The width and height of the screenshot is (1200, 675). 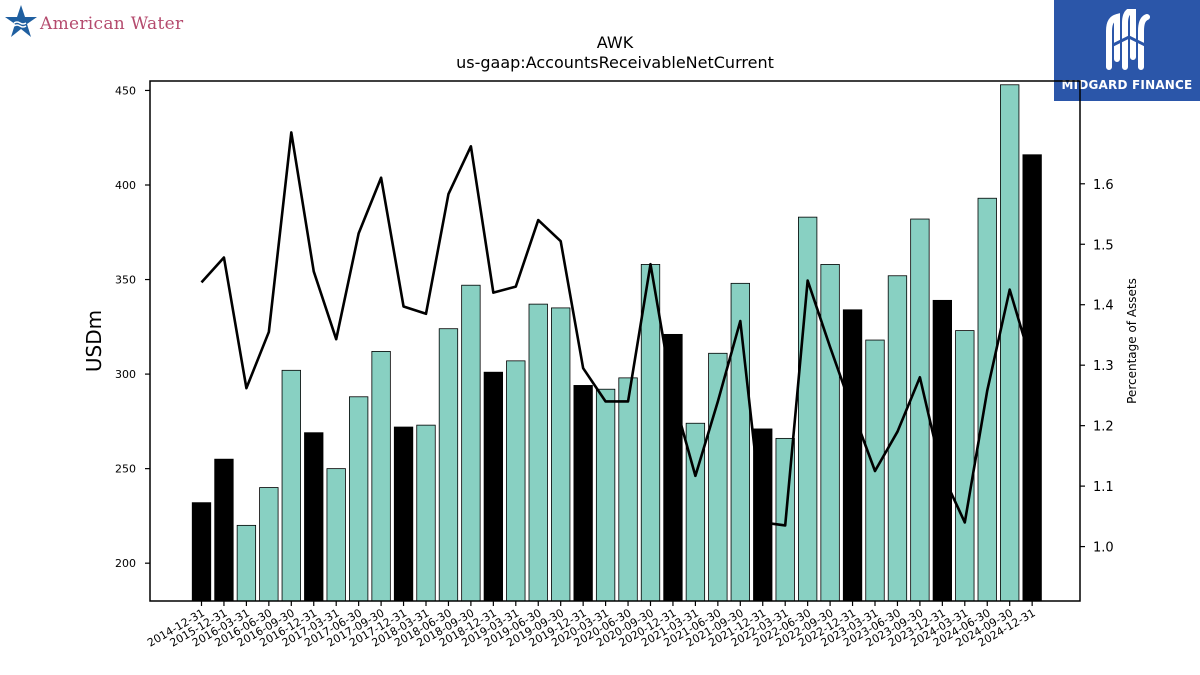 What do you see at coordinates (1103, 487) in the screenshot?
I see `y2-tick-label-1.1: 1.1` at bounding box center [1103, 487].